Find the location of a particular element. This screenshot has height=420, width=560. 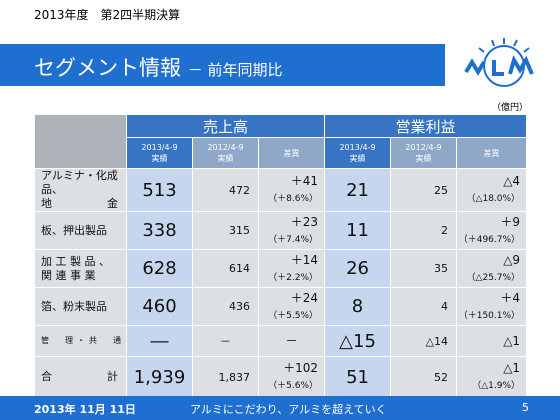

sales-prev: 614 is located at coordinates (225, 268).